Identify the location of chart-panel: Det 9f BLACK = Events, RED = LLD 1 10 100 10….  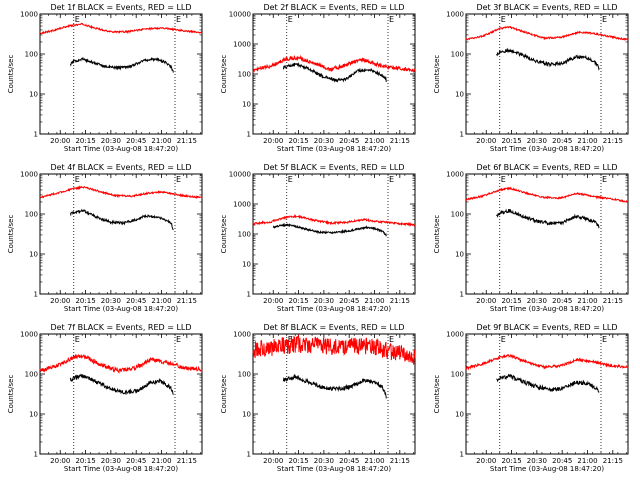
(531, 398).